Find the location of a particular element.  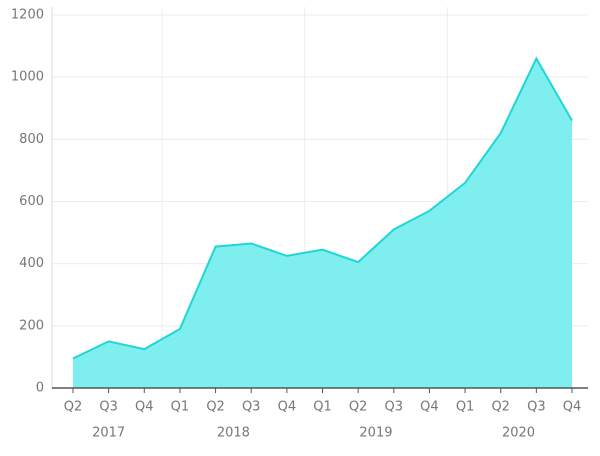

y-tick-label: 0 is located at coordinates (40, 388).